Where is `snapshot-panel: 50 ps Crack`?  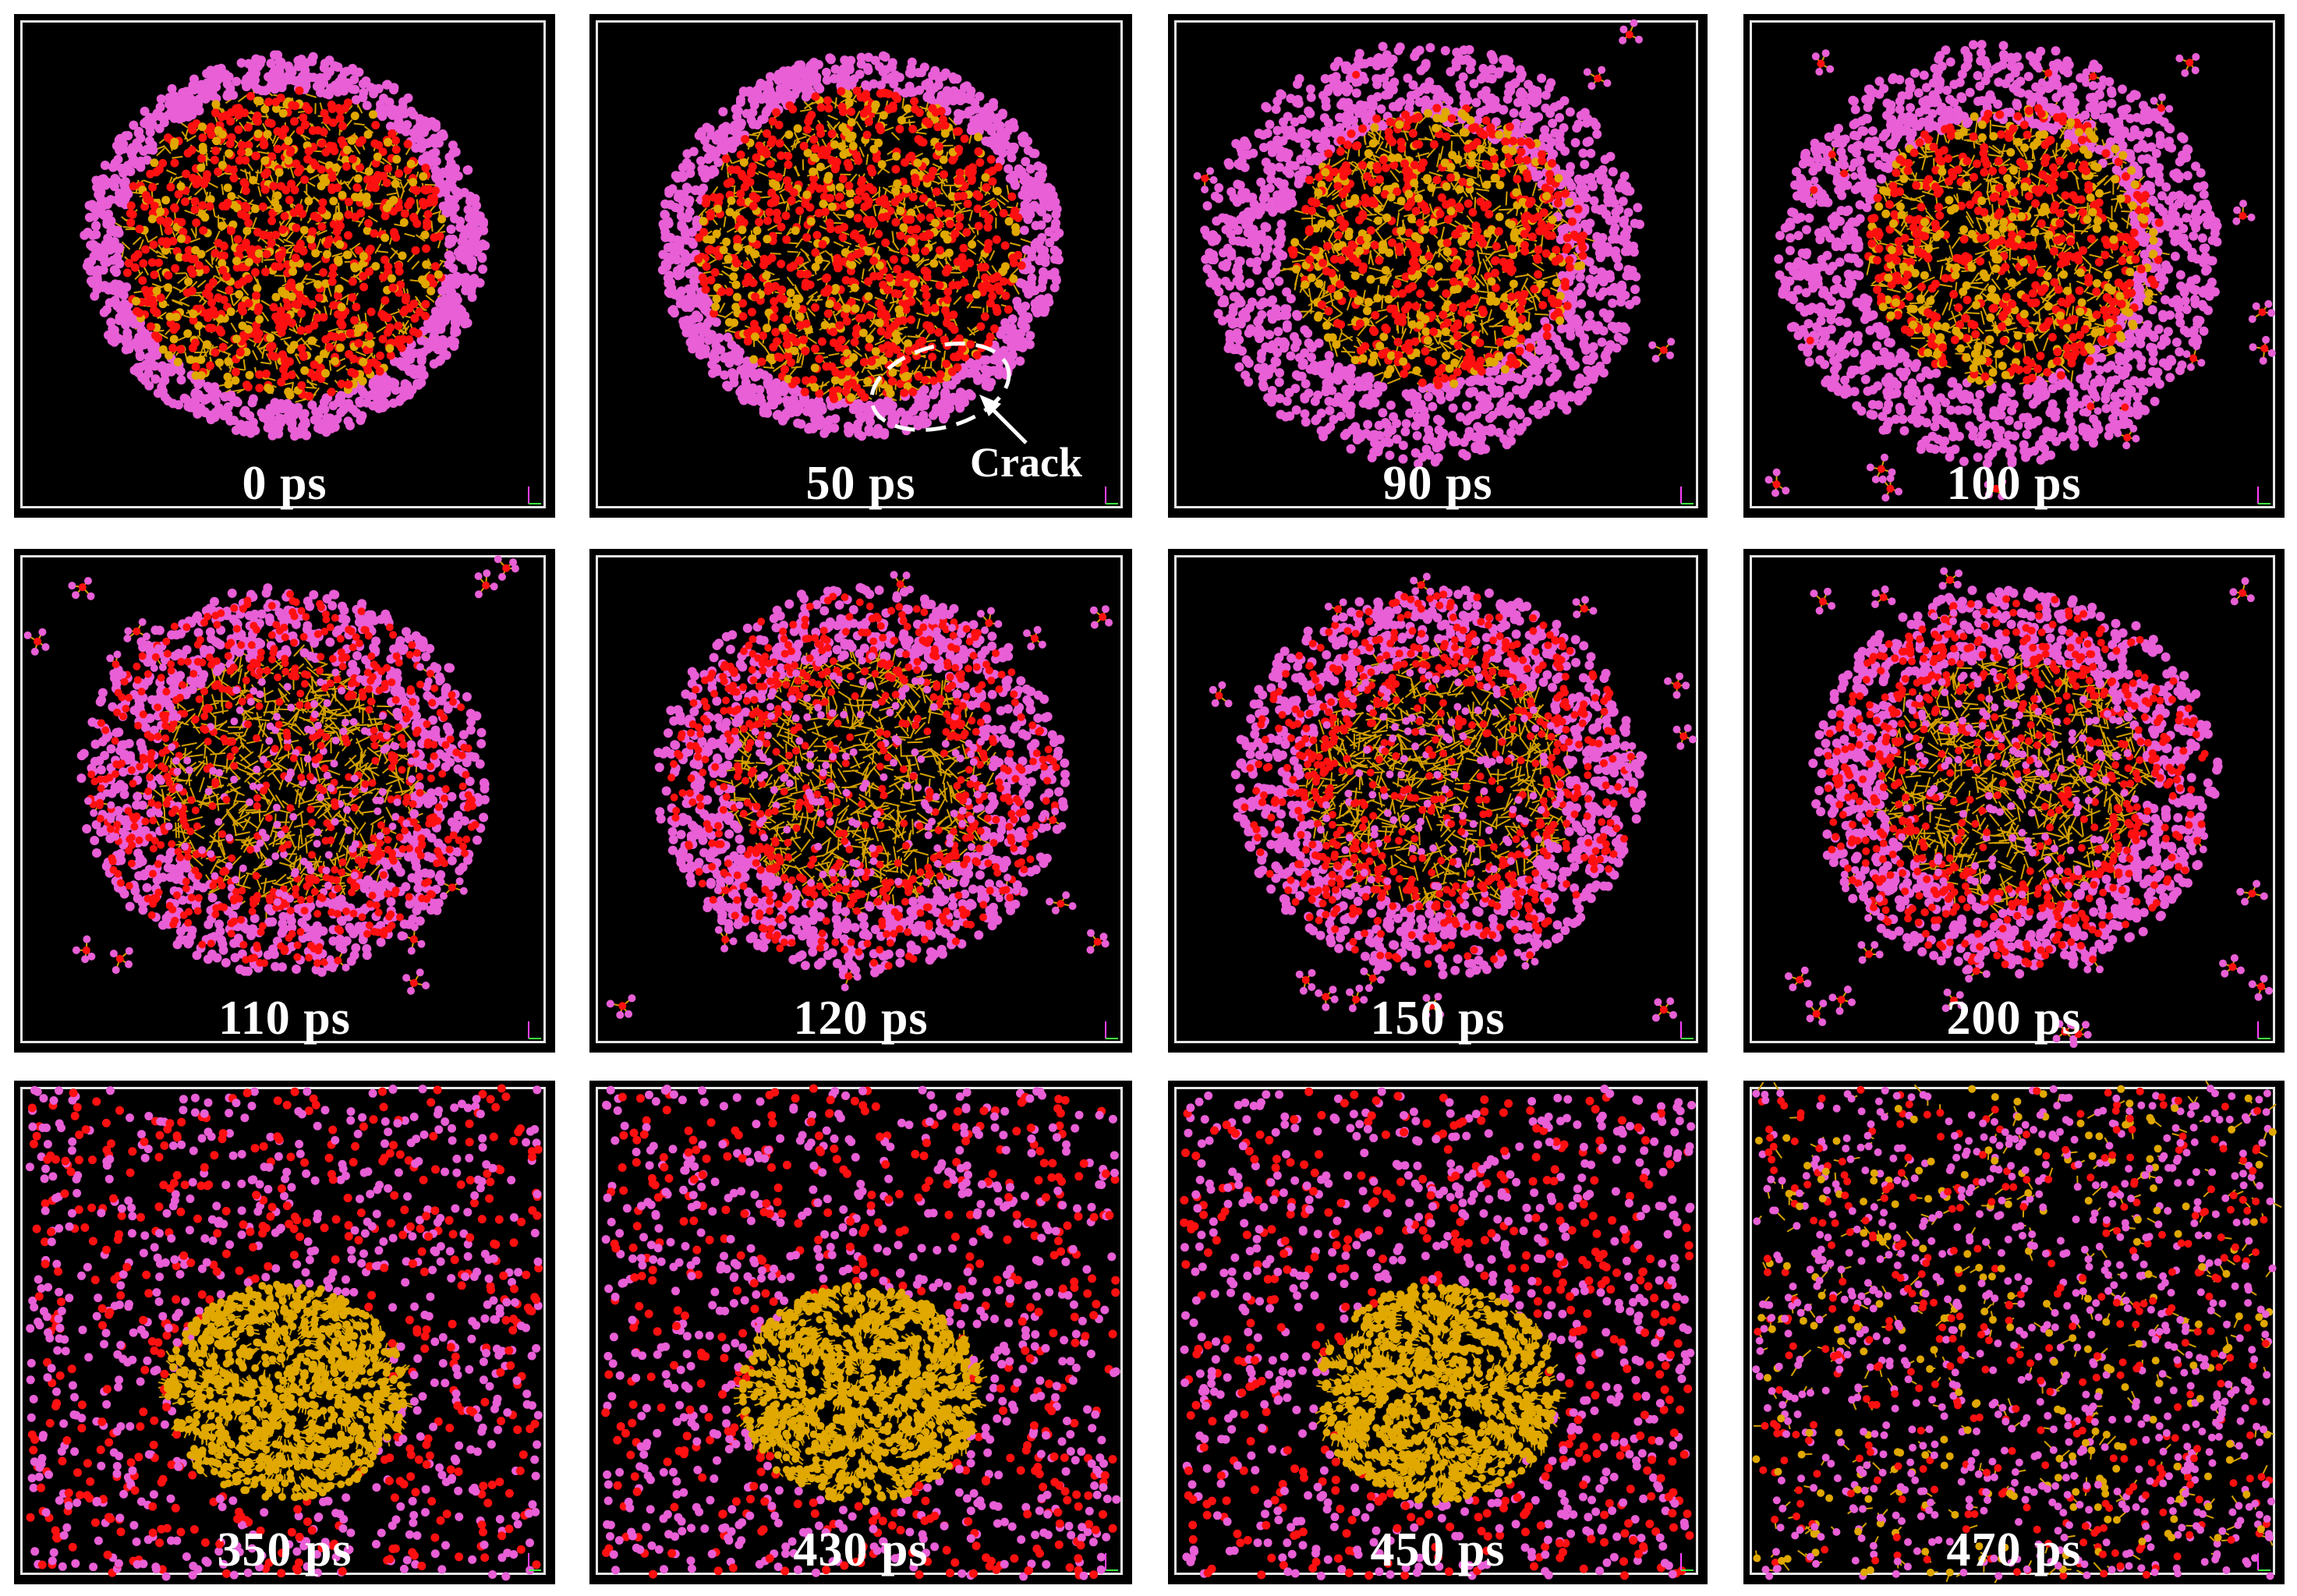 snapshot-panel: 50 ps Crack is located at coordinates (861, 266).